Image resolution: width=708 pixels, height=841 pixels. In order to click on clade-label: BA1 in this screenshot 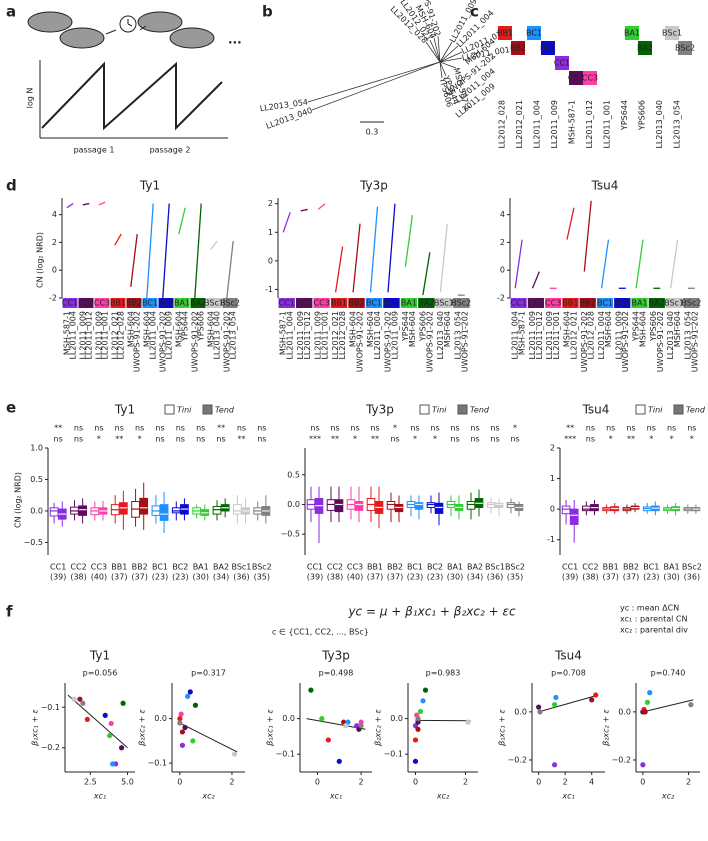, I will do `click(640, 303)`.